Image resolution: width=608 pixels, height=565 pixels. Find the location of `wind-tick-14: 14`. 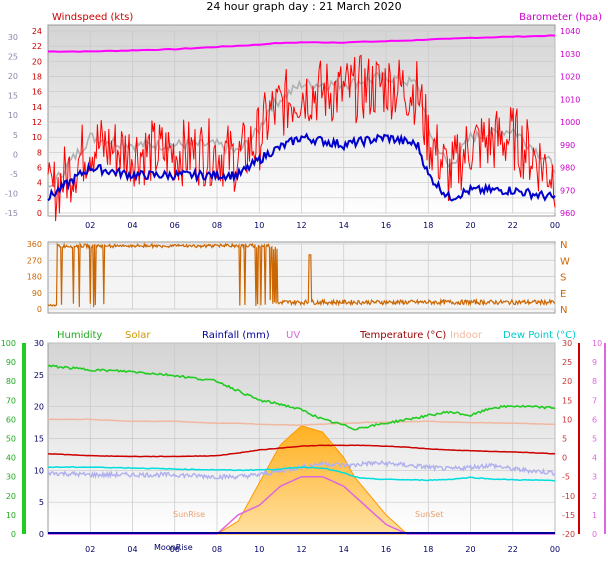

wind-tick-14: 14 is located at coordinates (37, 107).